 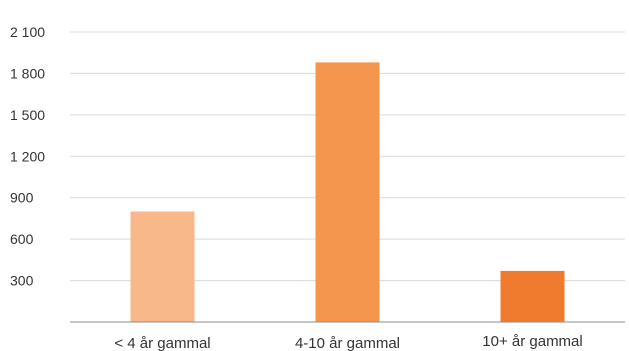 I want to click on x-category-label: 4-10 år gammal, so click(x=347, y=343).